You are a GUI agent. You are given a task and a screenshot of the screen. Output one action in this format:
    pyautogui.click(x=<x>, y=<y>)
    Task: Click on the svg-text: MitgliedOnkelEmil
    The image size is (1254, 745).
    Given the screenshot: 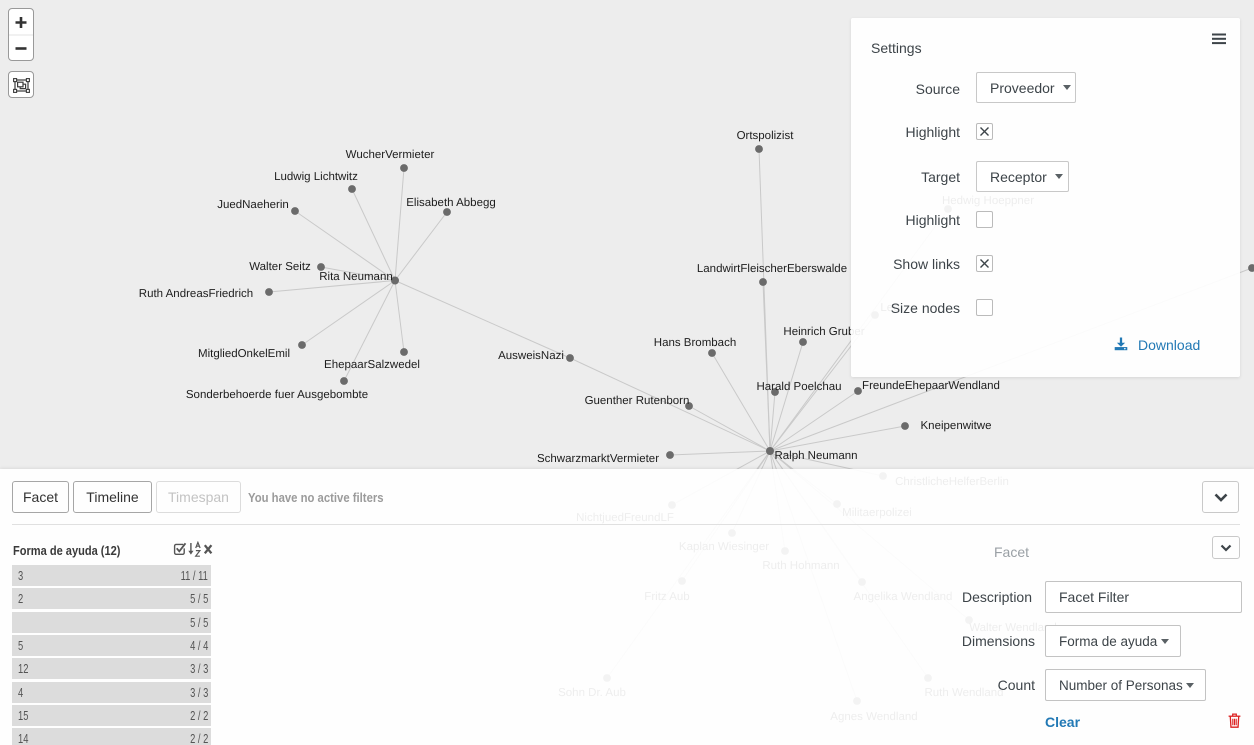 What is the action you would take?
    pyautogui.click(x=244, y=354)
    